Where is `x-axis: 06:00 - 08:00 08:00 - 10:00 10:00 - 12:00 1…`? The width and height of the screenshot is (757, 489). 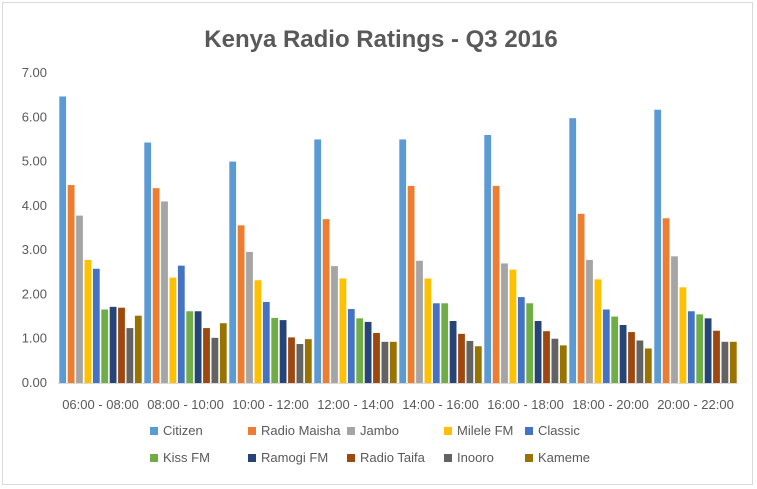 x-axis: 06:00 - 08:00 08:00 - 10:00 10:00 - 12:00 1… is located at coordinates (398, 404).